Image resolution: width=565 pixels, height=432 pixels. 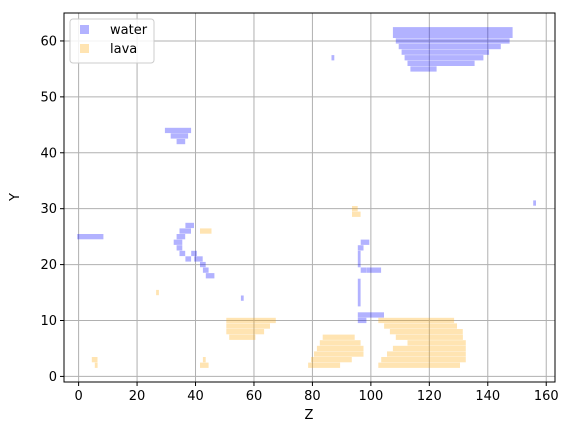 I want to click on y-tick-label: 30, so click(x=48, y=209).